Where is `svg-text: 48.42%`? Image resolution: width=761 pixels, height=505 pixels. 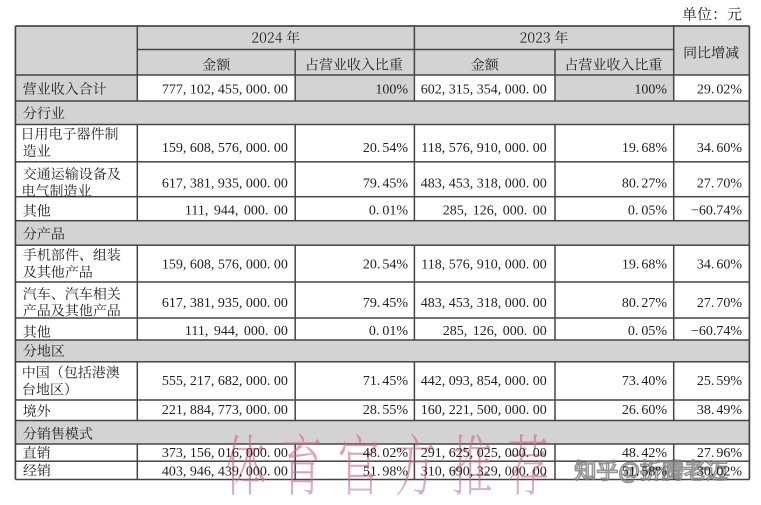 svg-text: 48.42% is located at coordinates (645, 453).